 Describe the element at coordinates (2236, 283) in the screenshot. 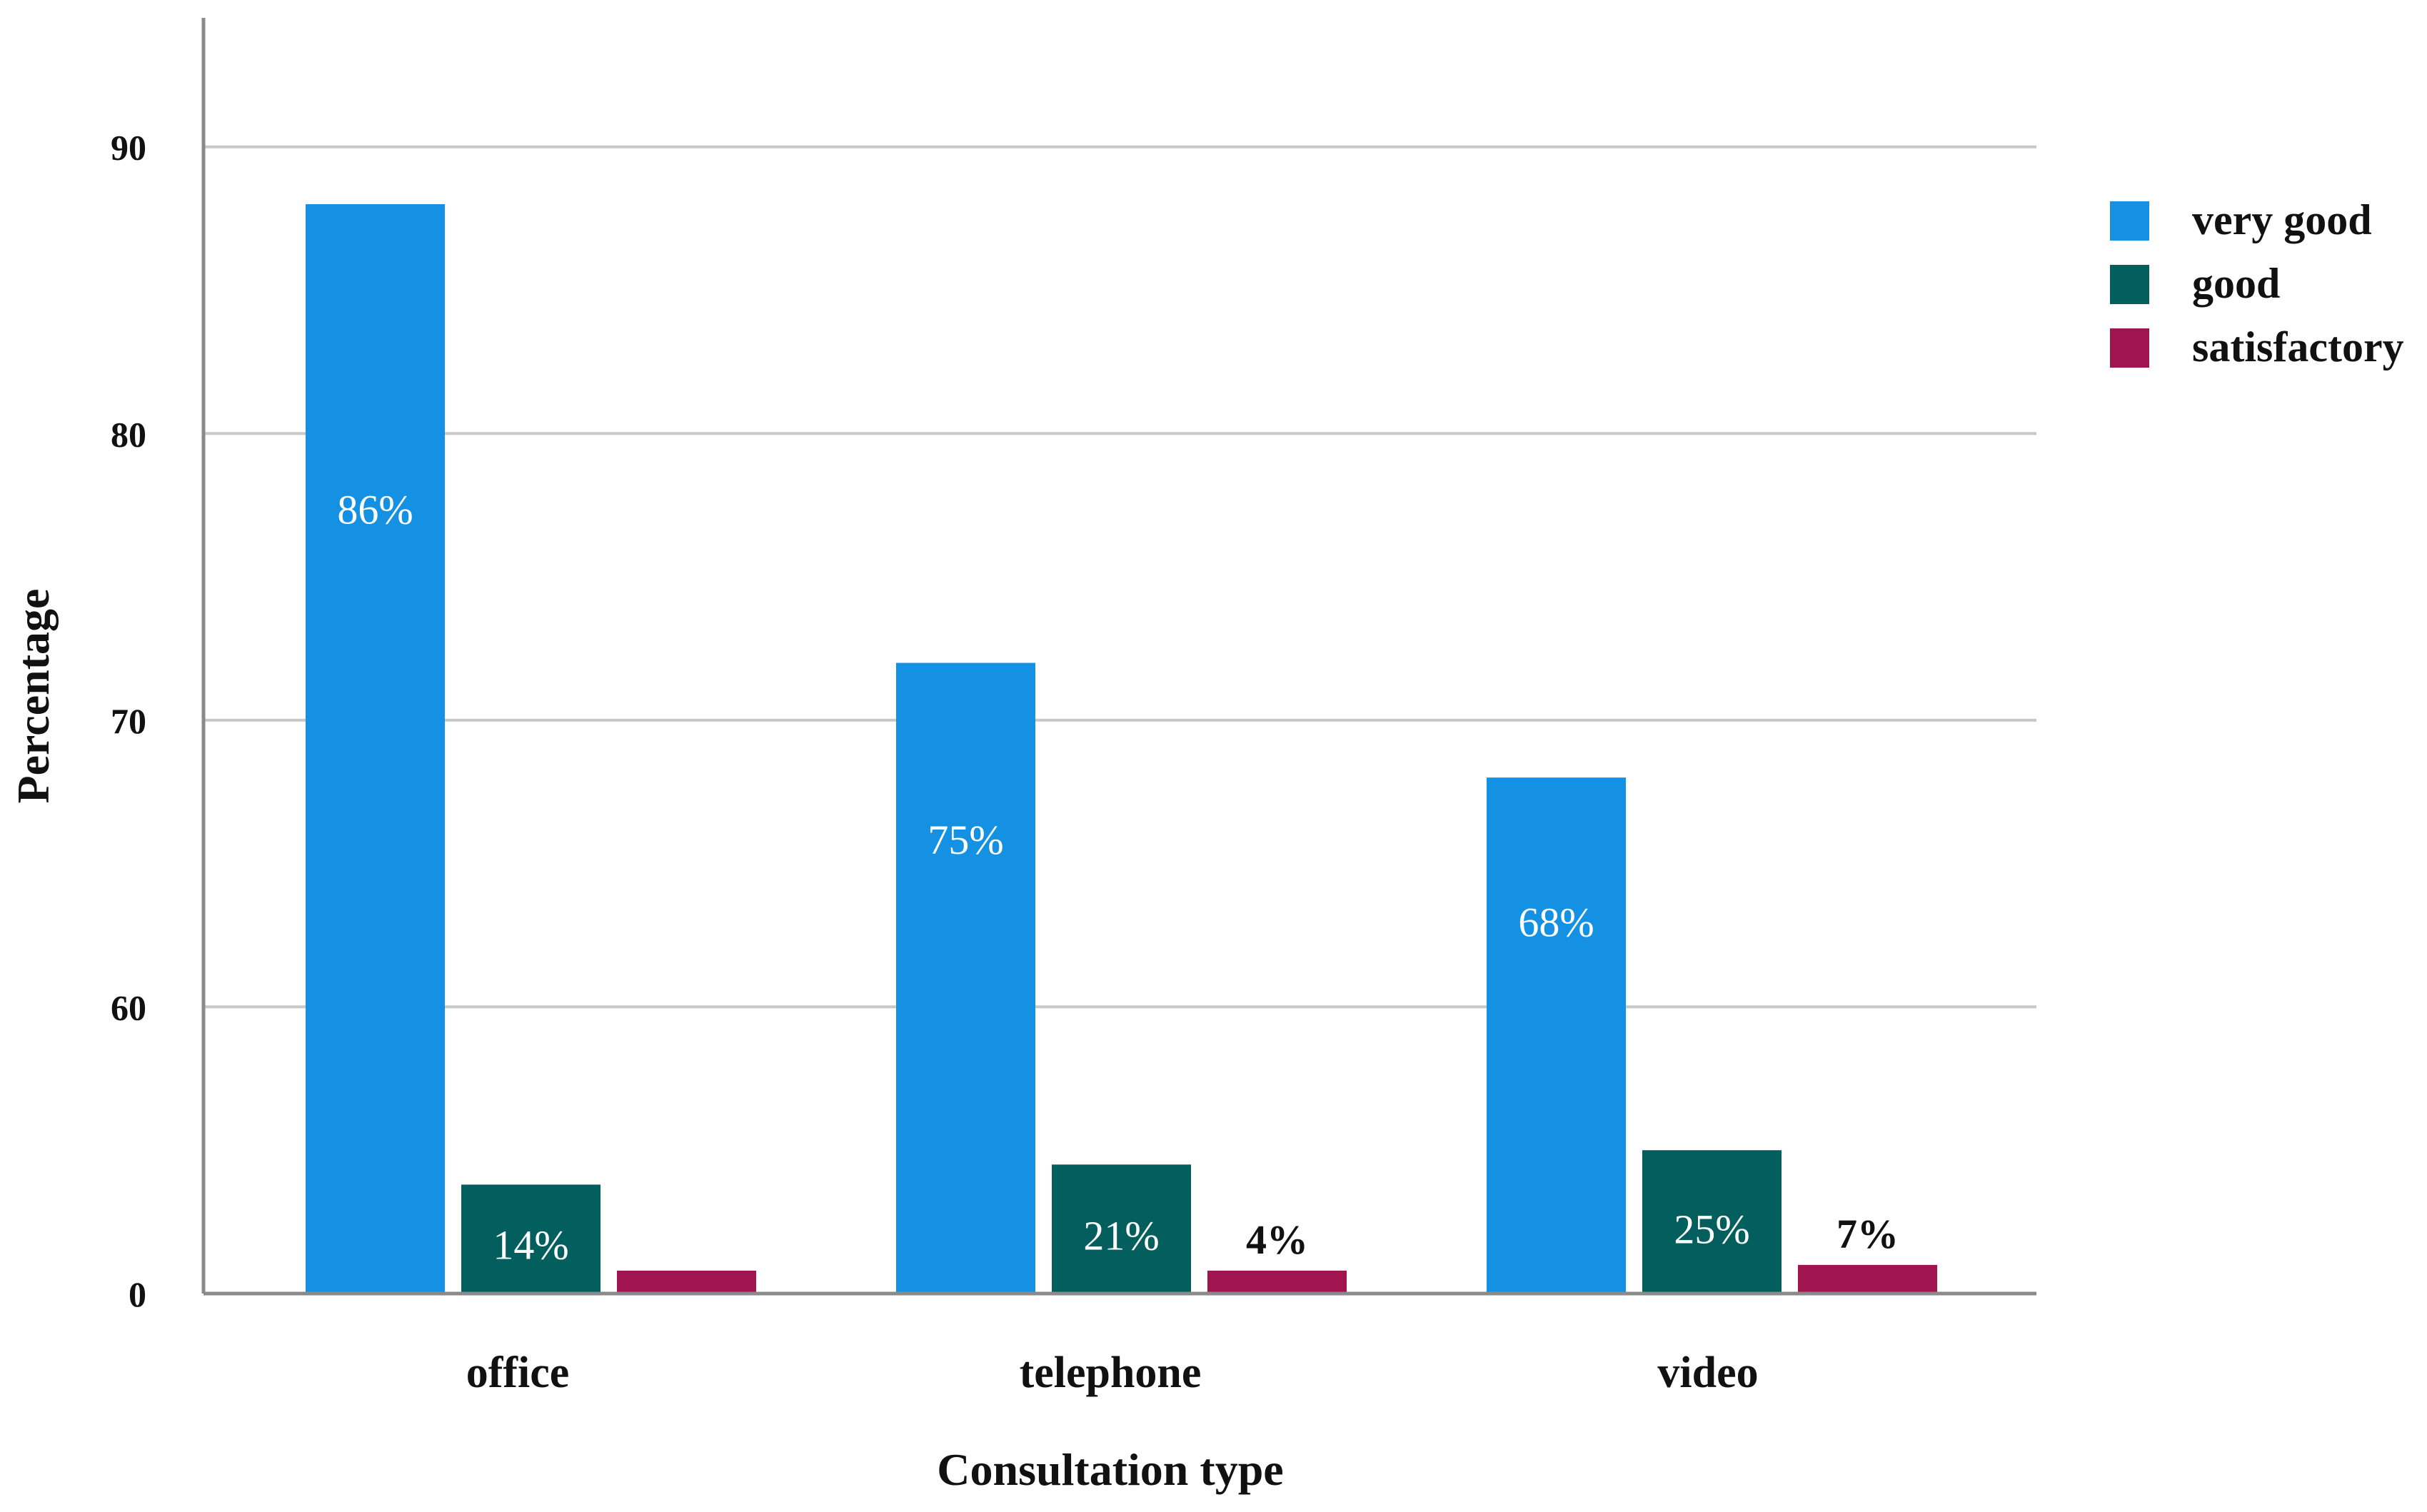

I see `legend-label-good: good` at that location.